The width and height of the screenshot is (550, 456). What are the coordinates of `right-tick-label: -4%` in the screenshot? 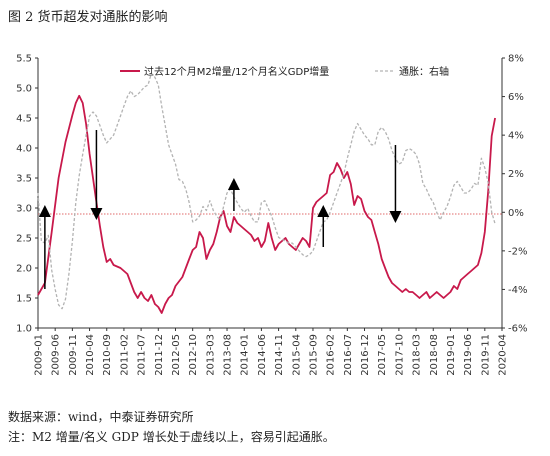 It's located at (517, 290).